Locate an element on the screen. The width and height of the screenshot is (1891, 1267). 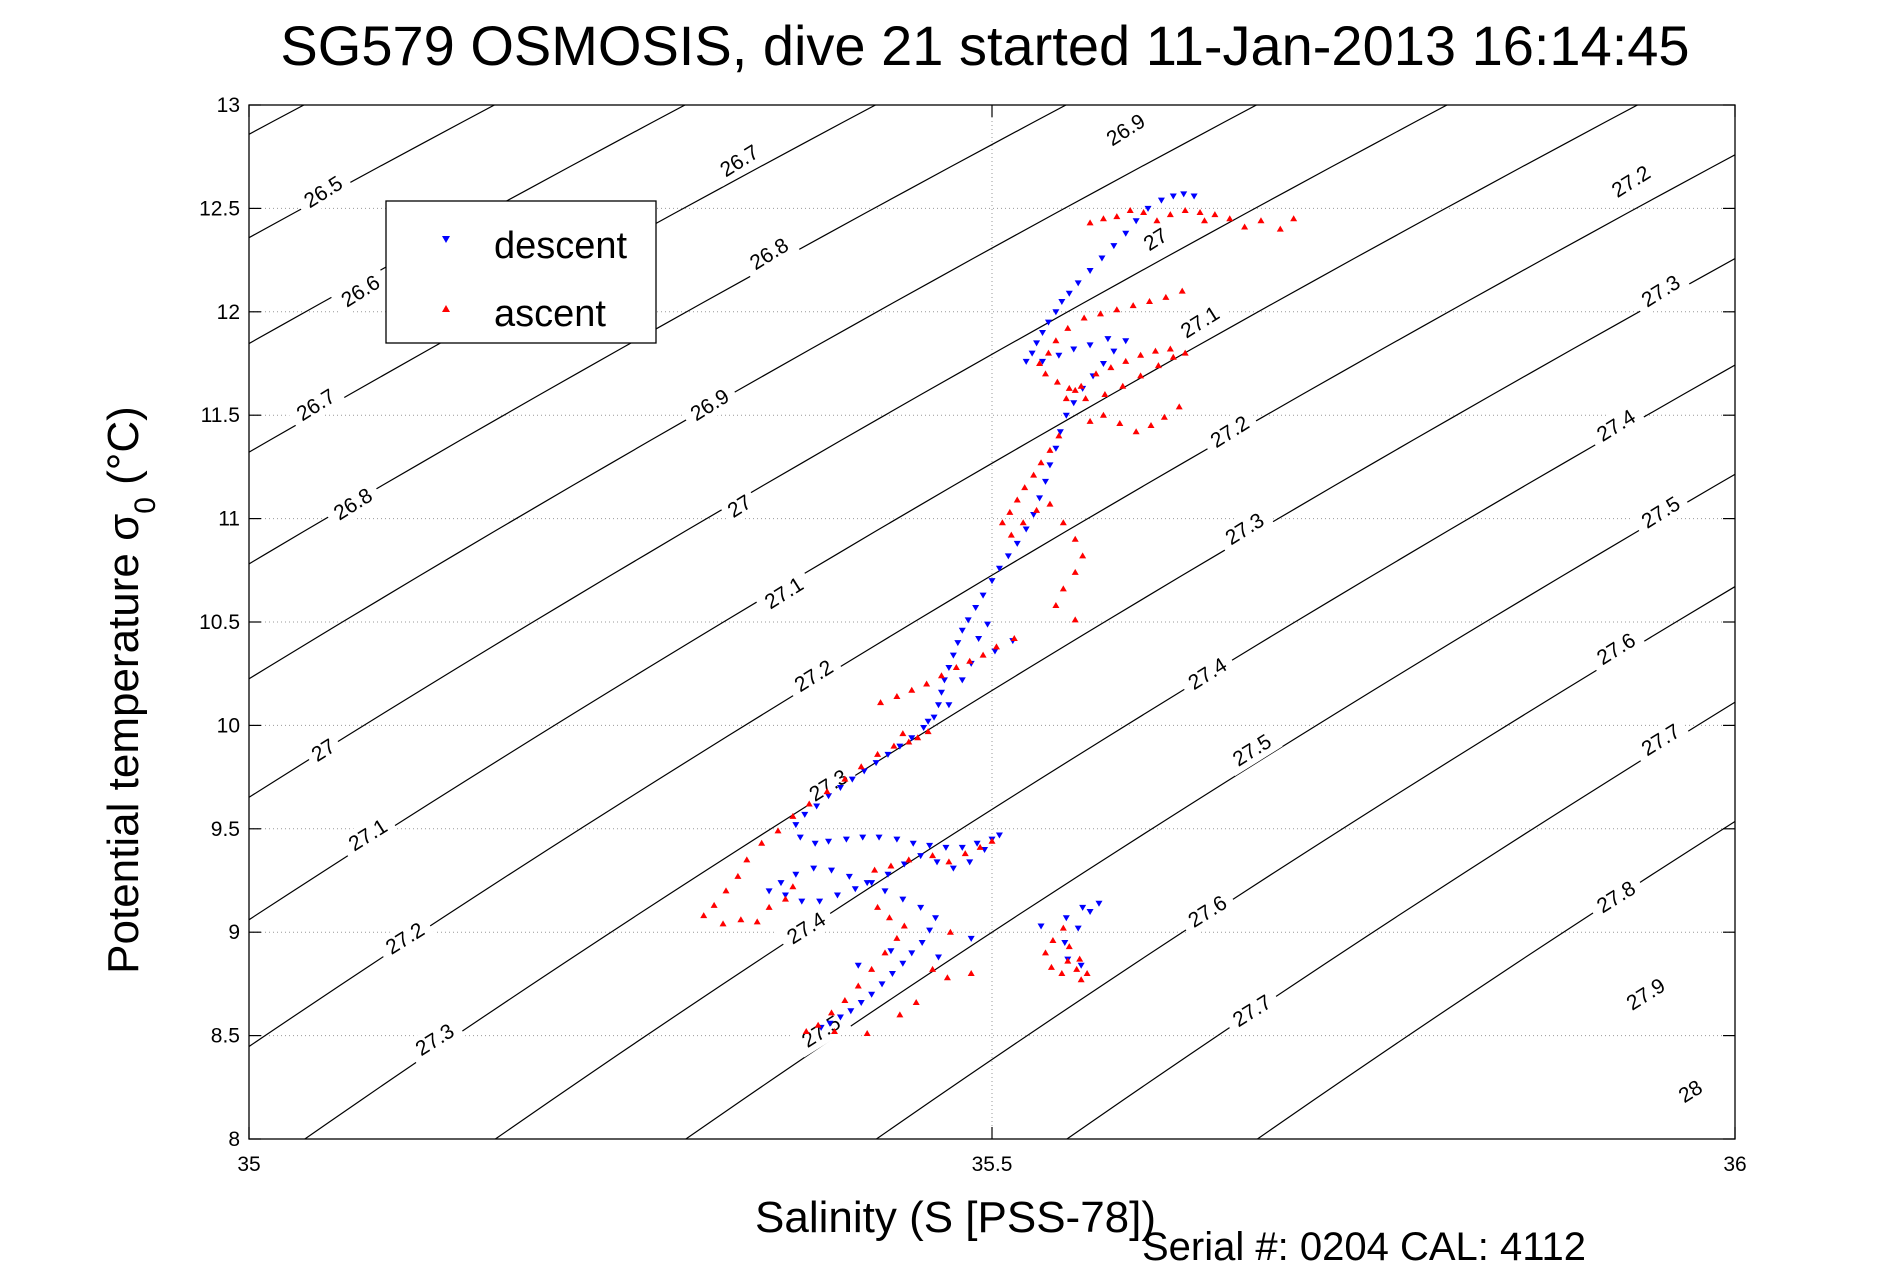
y-tick-label: 12 is located at coordinates (228, 312).